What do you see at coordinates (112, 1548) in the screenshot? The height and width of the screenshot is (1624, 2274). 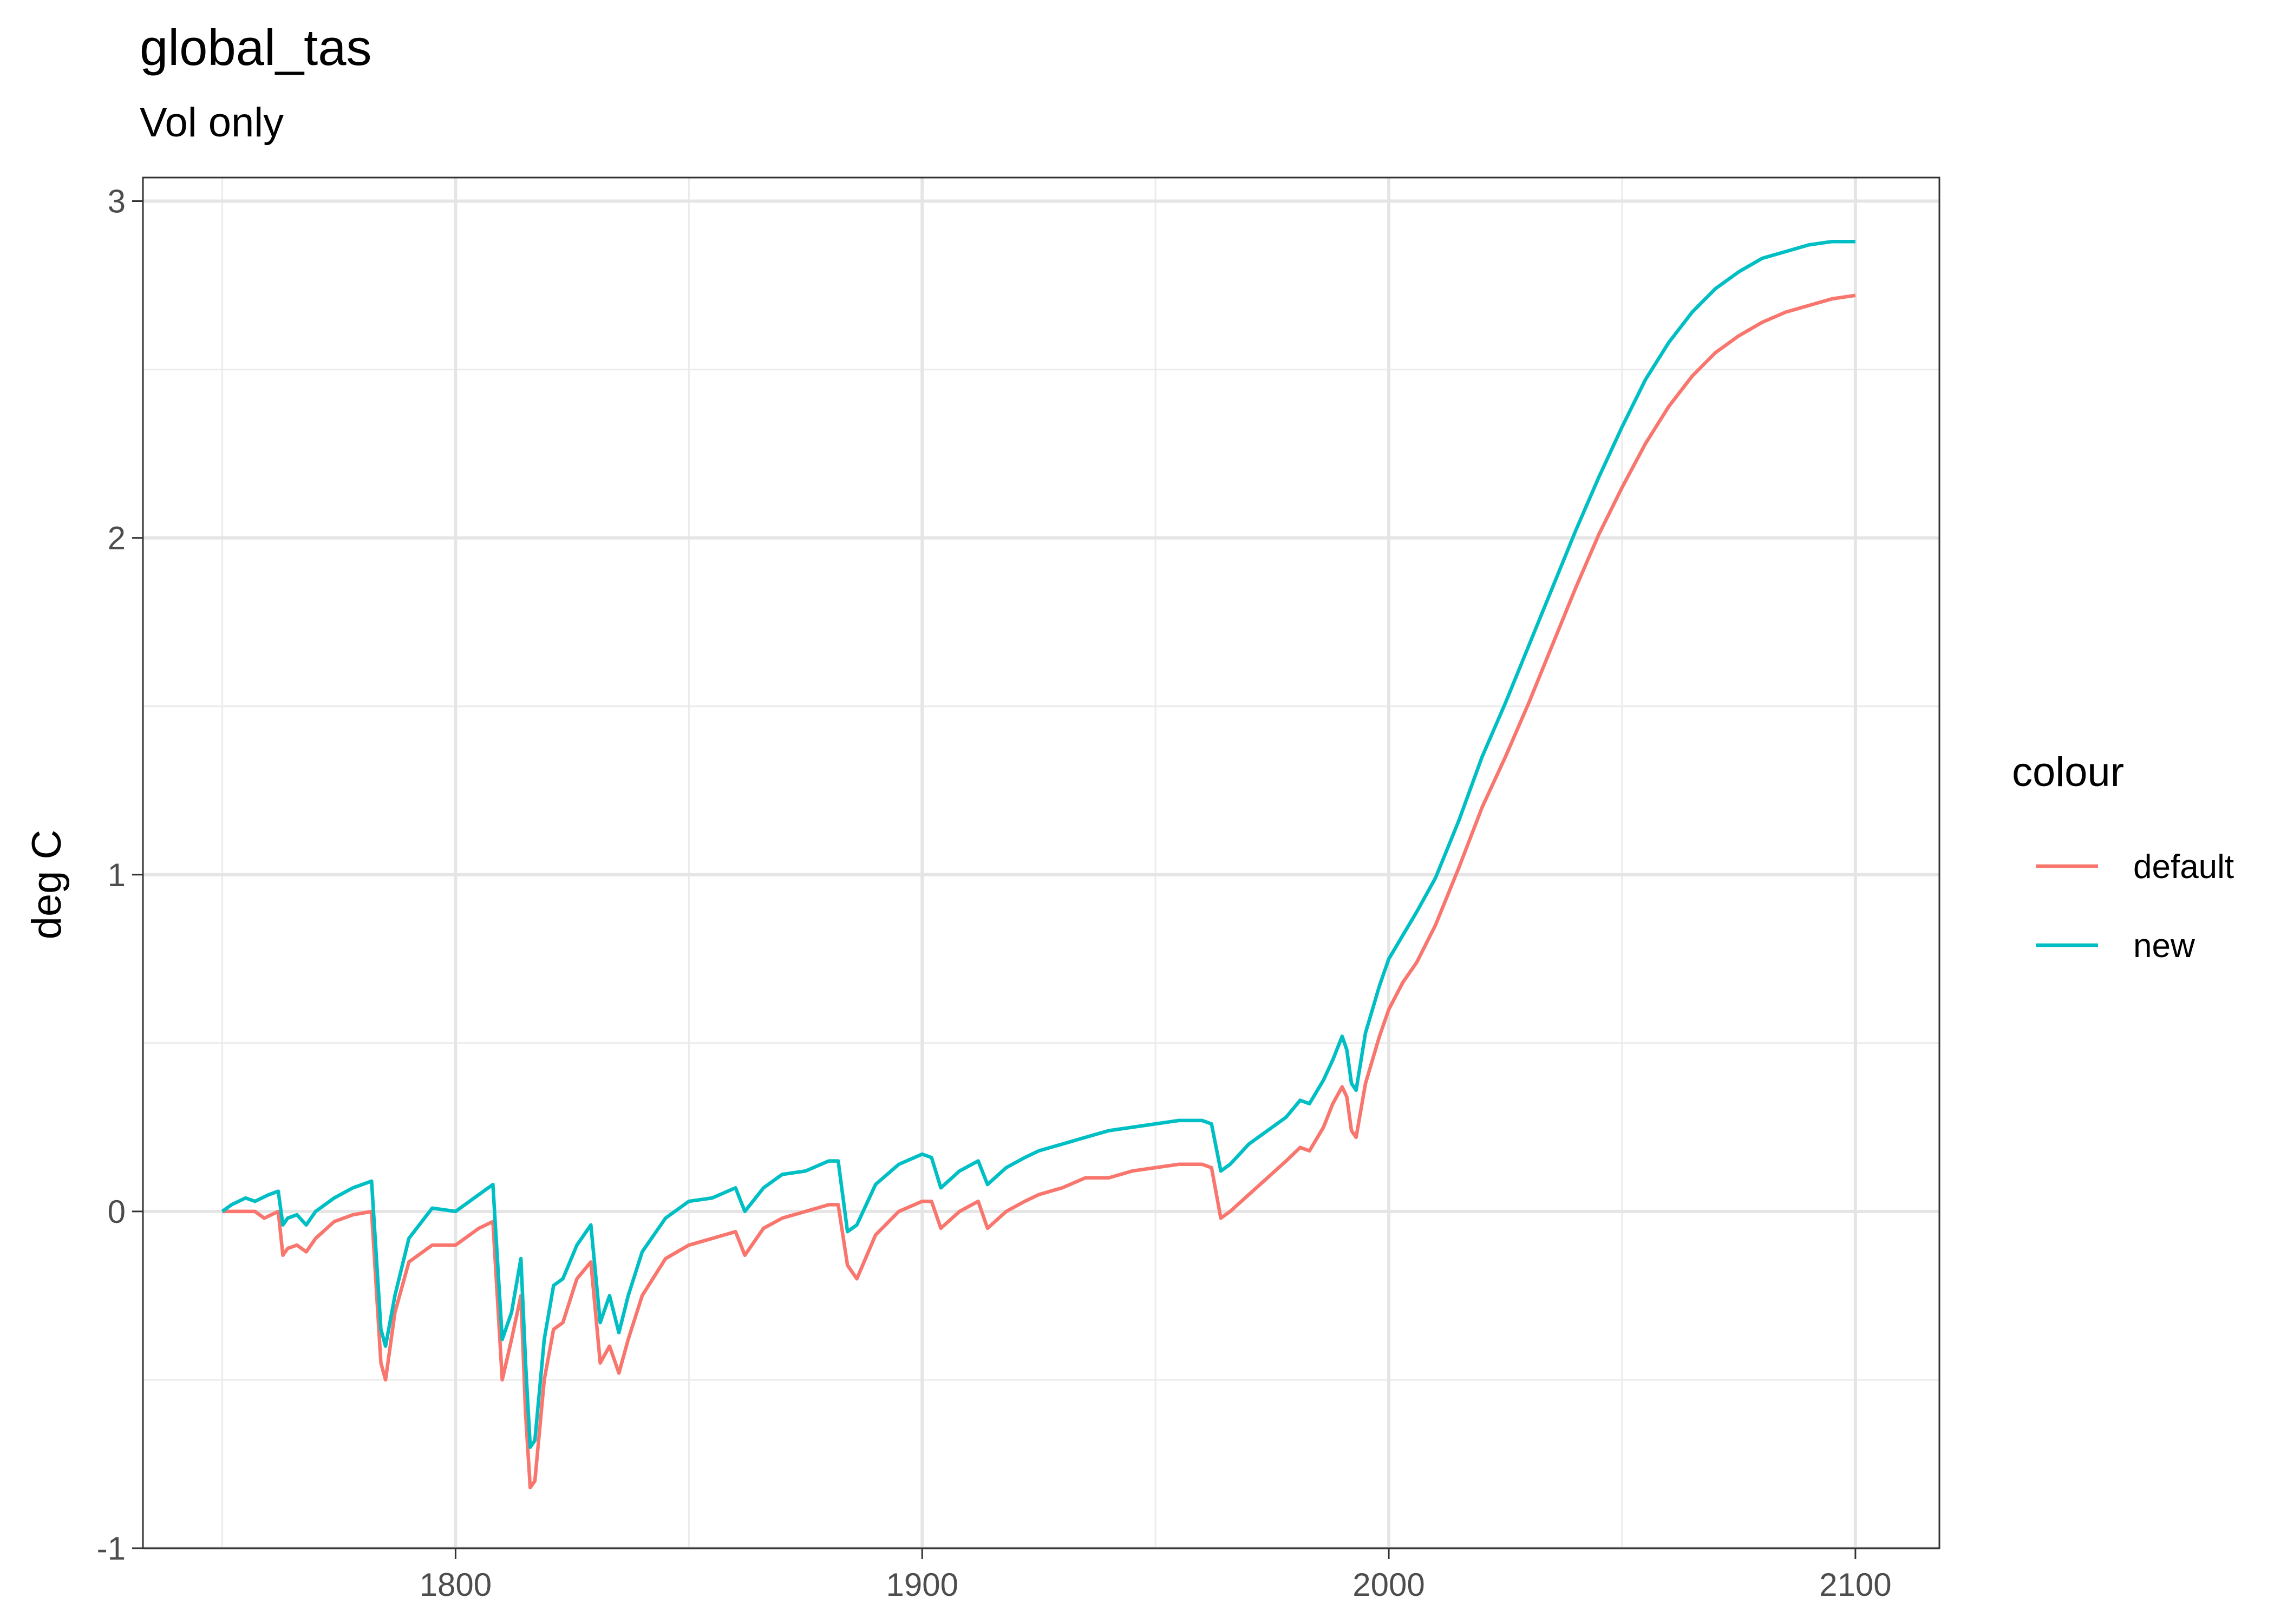 I see `y-tick-label: -1` at bounding box center [112, 1548].